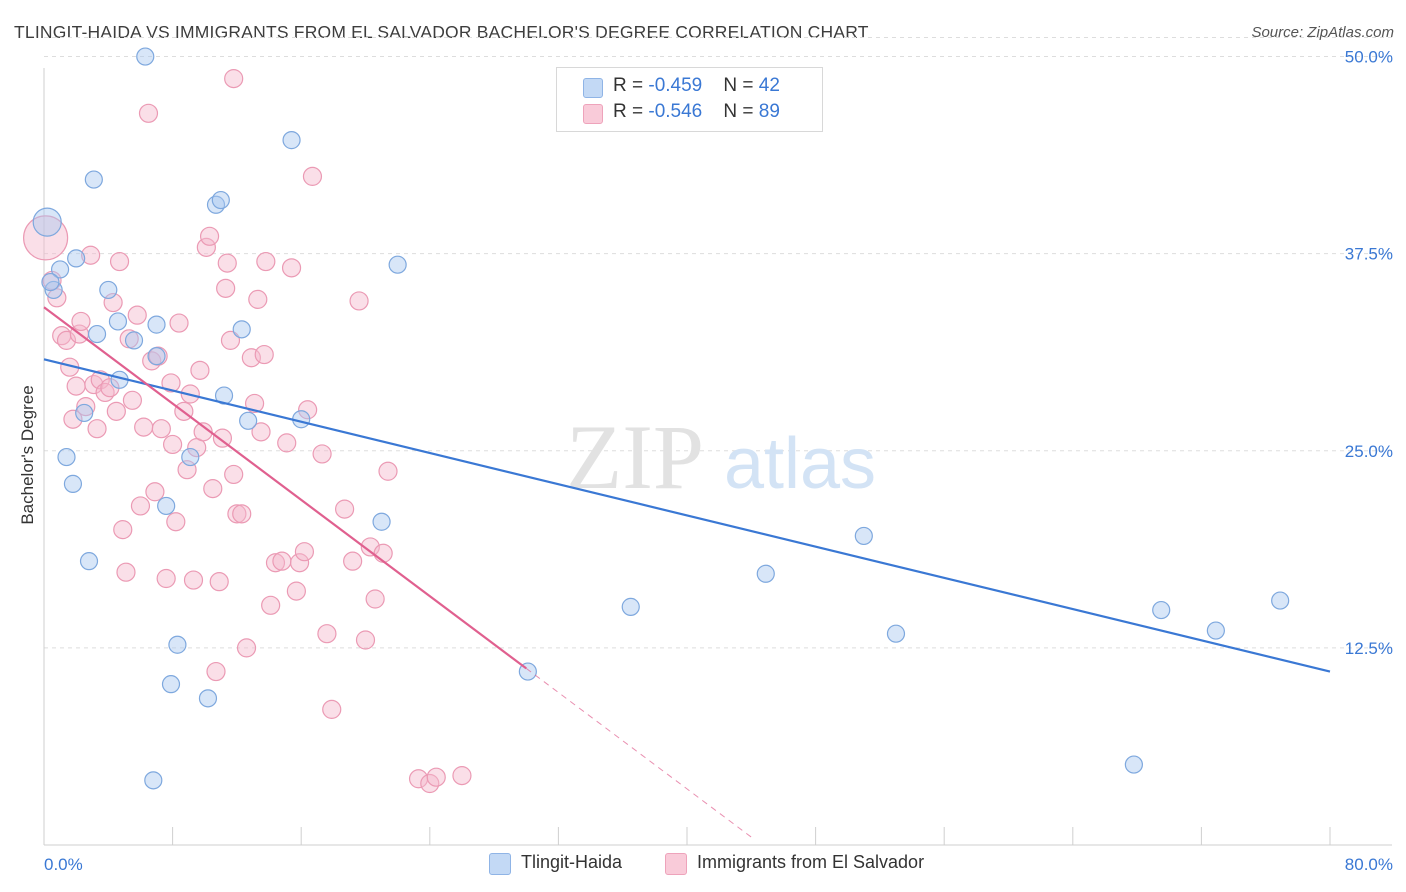 This screenshot has width=1406, height=892. Describe the element at coordinates (769, 85) in the screenshot. I see `legend-n-value: 42` at that location.